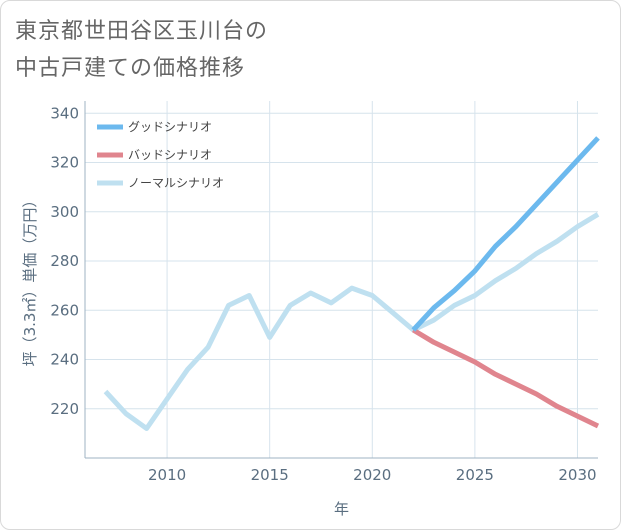  What do you see at coordinates (176, 183) in the screenshot?
I see `legend-label: ノーマルシナリオ` at bounding box center [176, 183].